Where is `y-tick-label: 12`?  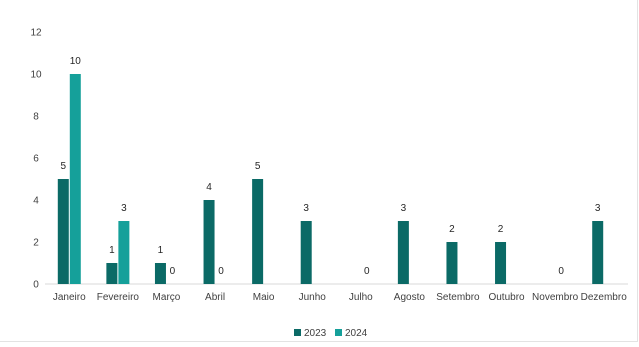
y-tick-label: 12 is located at coordinates (36, 33).